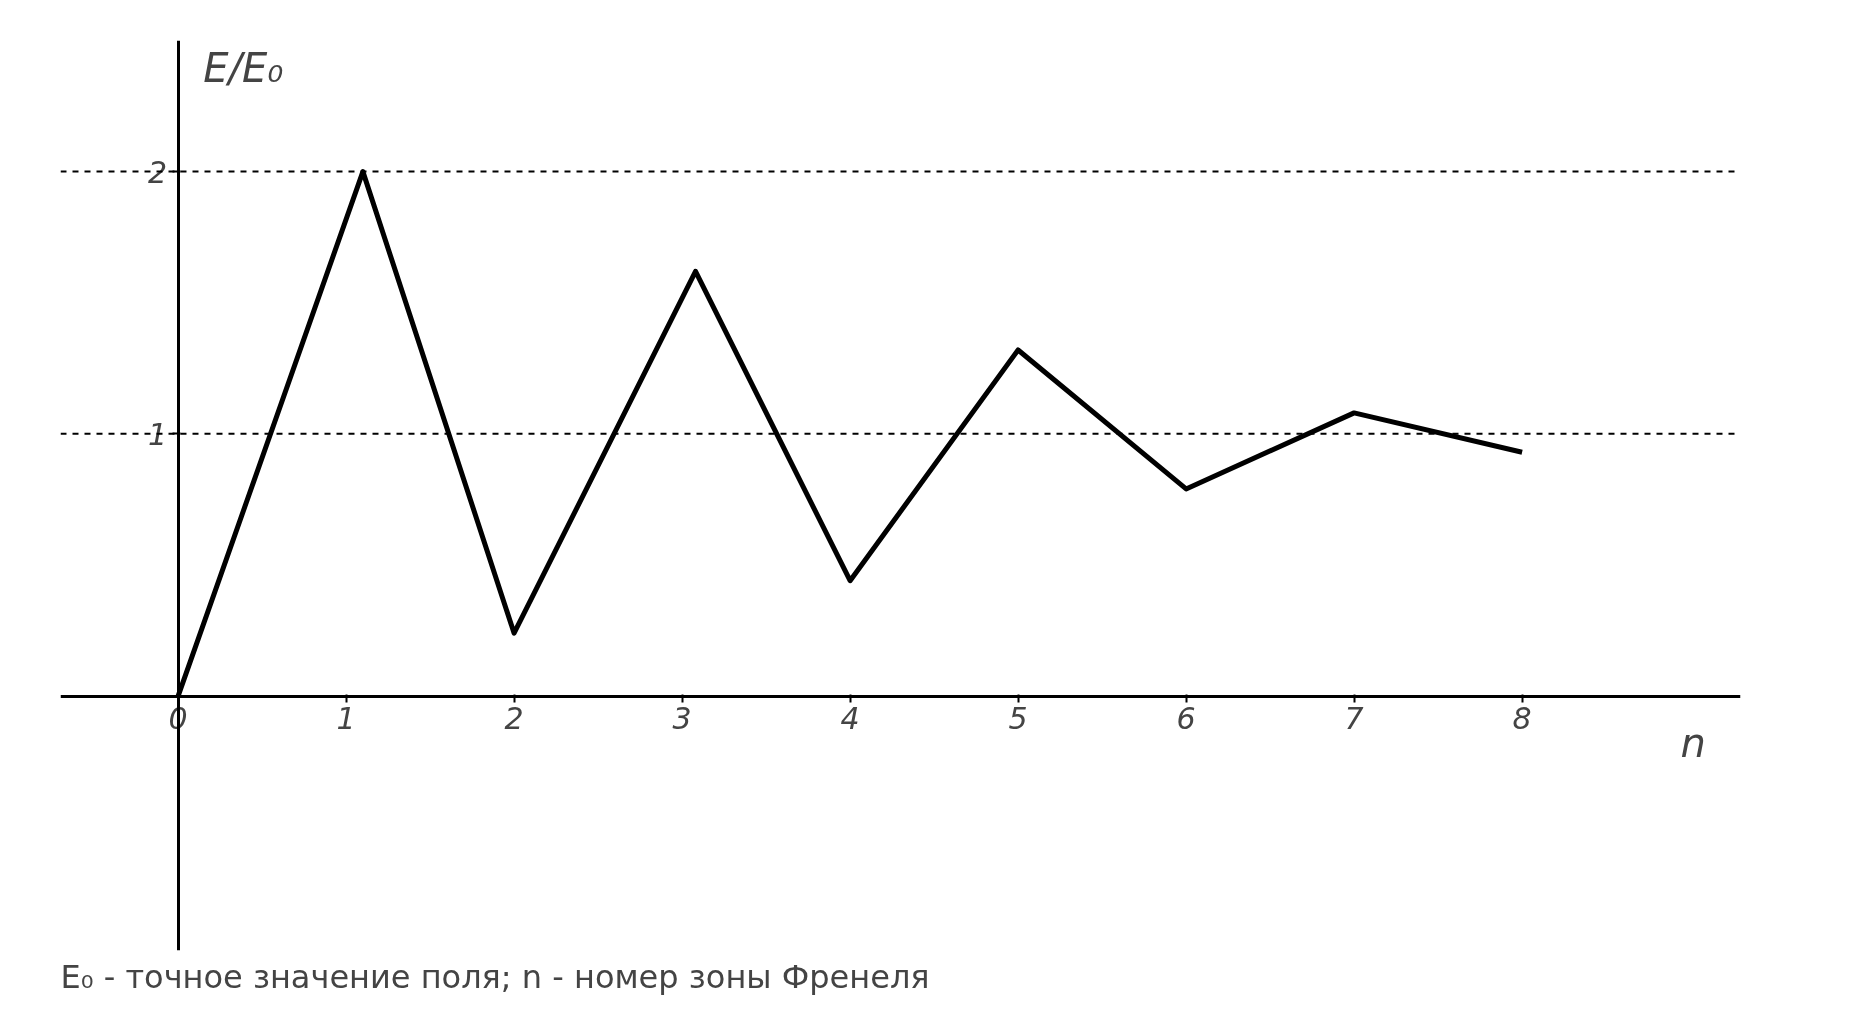 The image size is (1855, 1032). Describe the element at coordinates (1354, 719) in the screenshot. I see `x-tick-label: 7` at that location.